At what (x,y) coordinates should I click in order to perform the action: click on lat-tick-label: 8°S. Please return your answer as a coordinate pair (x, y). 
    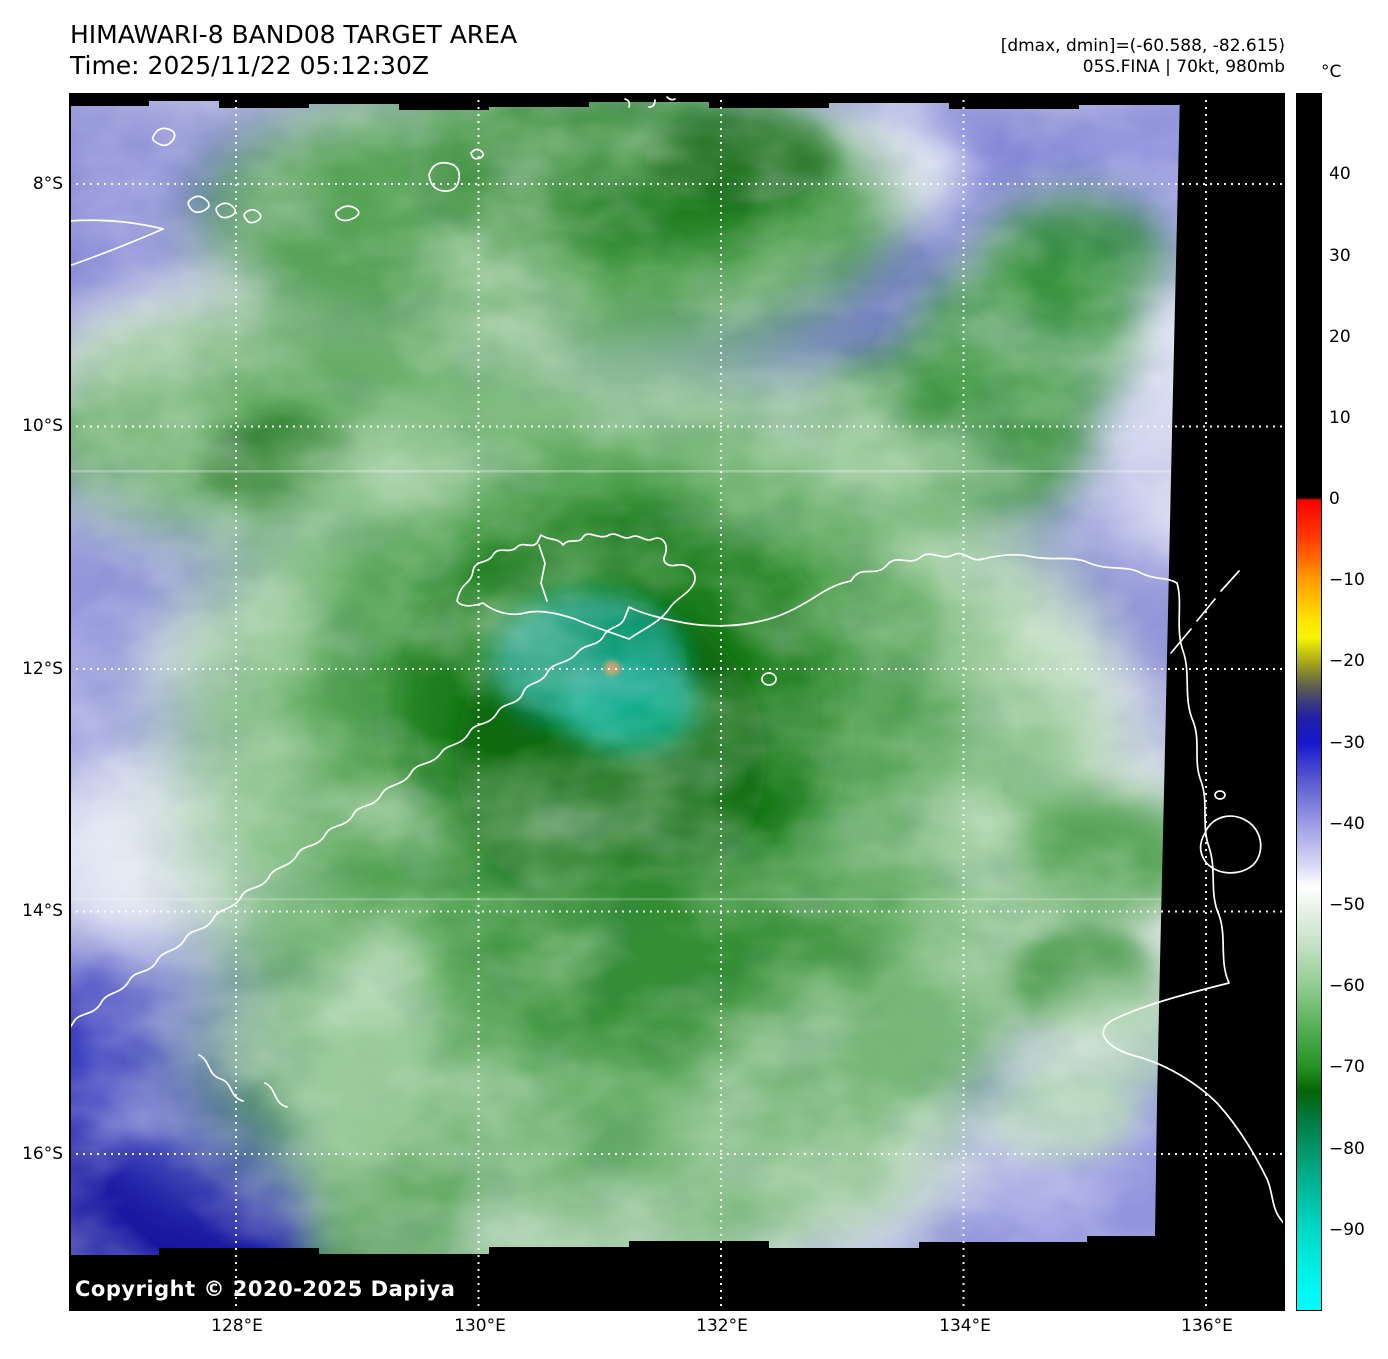
    Looking at the image, I should click on (47, 184).